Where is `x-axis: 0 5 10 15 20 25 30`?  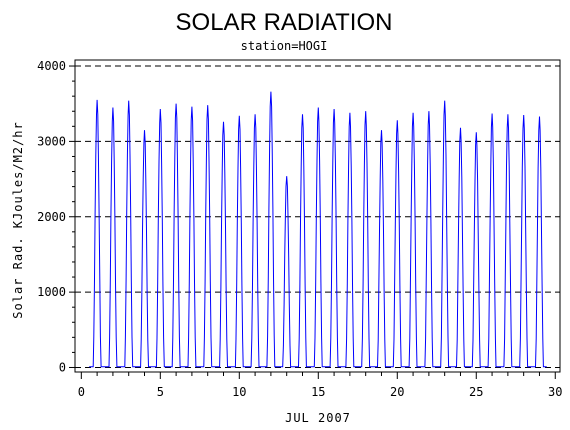 x-axis: 0 5 10 15 20 25 30 is located at coordinates (320, 385).